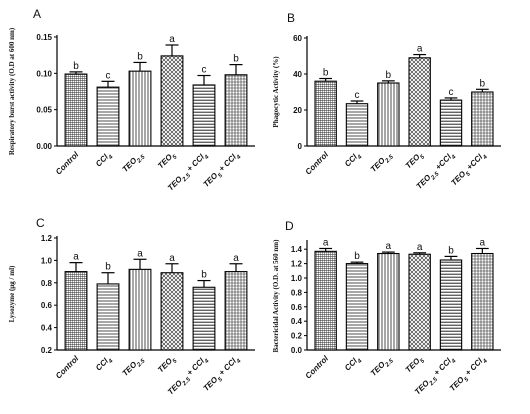 The width and height of the screenshot is (530, 414). I want to click on y-tick-label: 0.00, so click(44, 146).